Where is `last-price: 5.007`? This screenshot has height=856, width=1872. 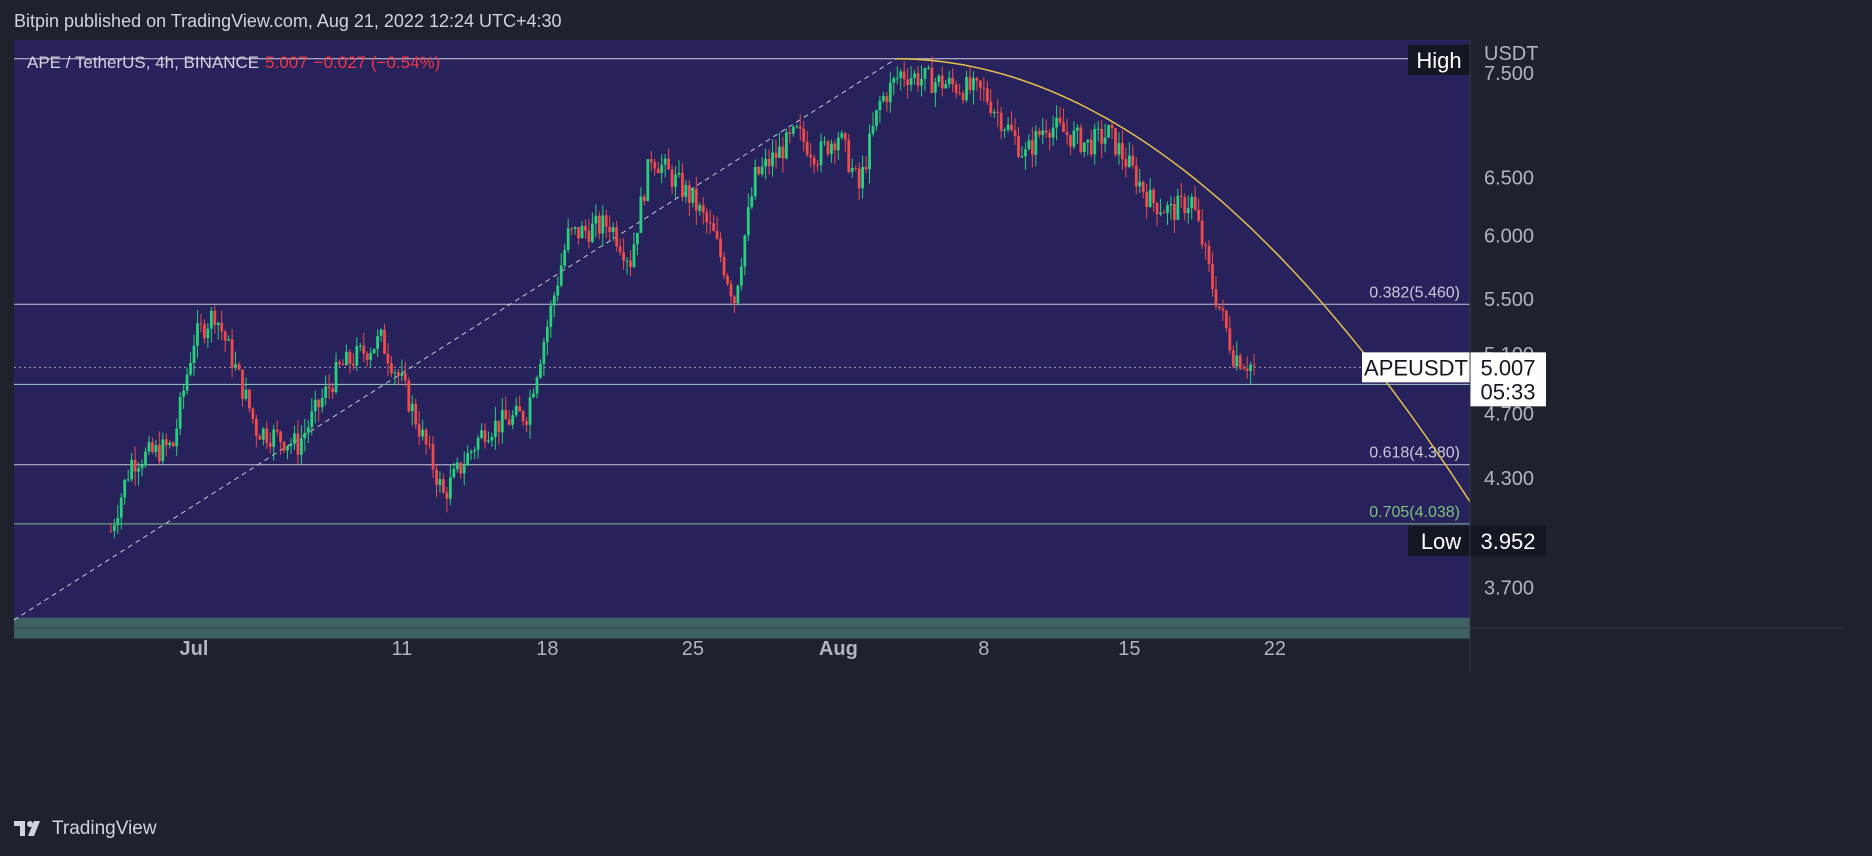
last-price: 5.007 is located at coordinates (286, 62).